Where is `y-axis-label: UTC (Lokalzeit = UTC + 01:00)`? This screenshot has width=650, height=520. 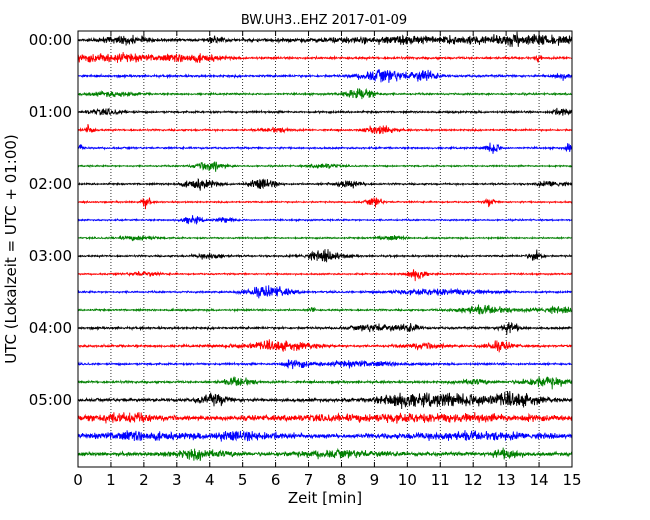 y-axis-label: UTC (Lokalzeit = UTC + 01:00) is located at coordinates (11, 249).